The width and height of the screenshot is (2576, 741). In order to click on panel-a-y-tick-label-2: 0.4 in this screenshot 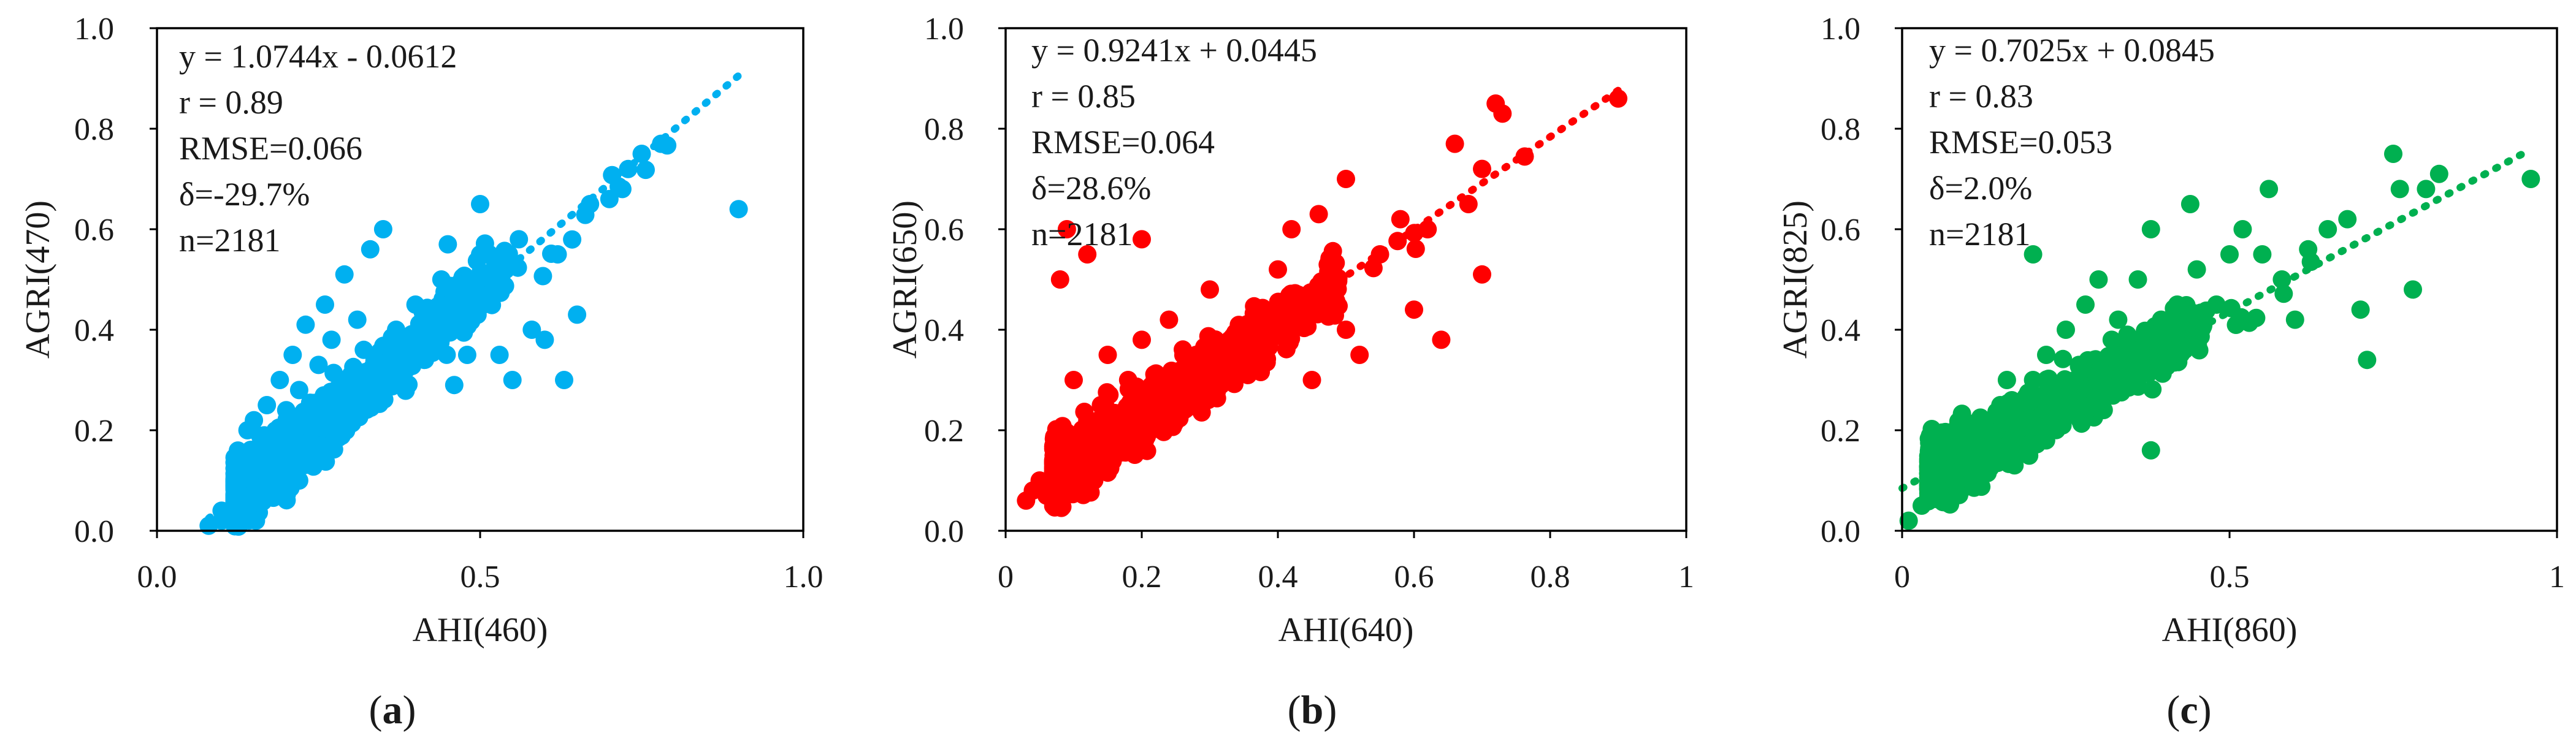, I will do `click(94, 330)`.